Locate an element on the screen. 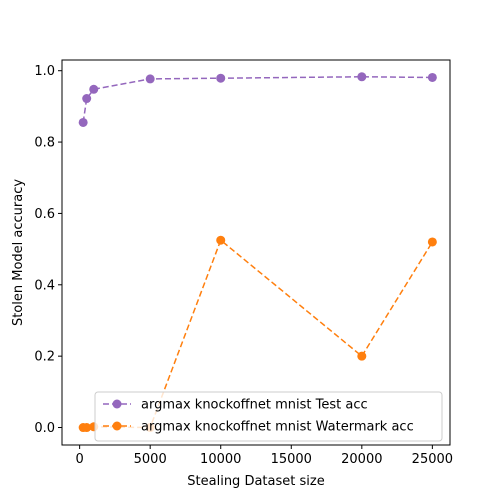 The height and width of the screenshot is (500, 500). legend-label-1: argmax knockoffnet mnist Watermark acc is located at coordinates (277, 427).